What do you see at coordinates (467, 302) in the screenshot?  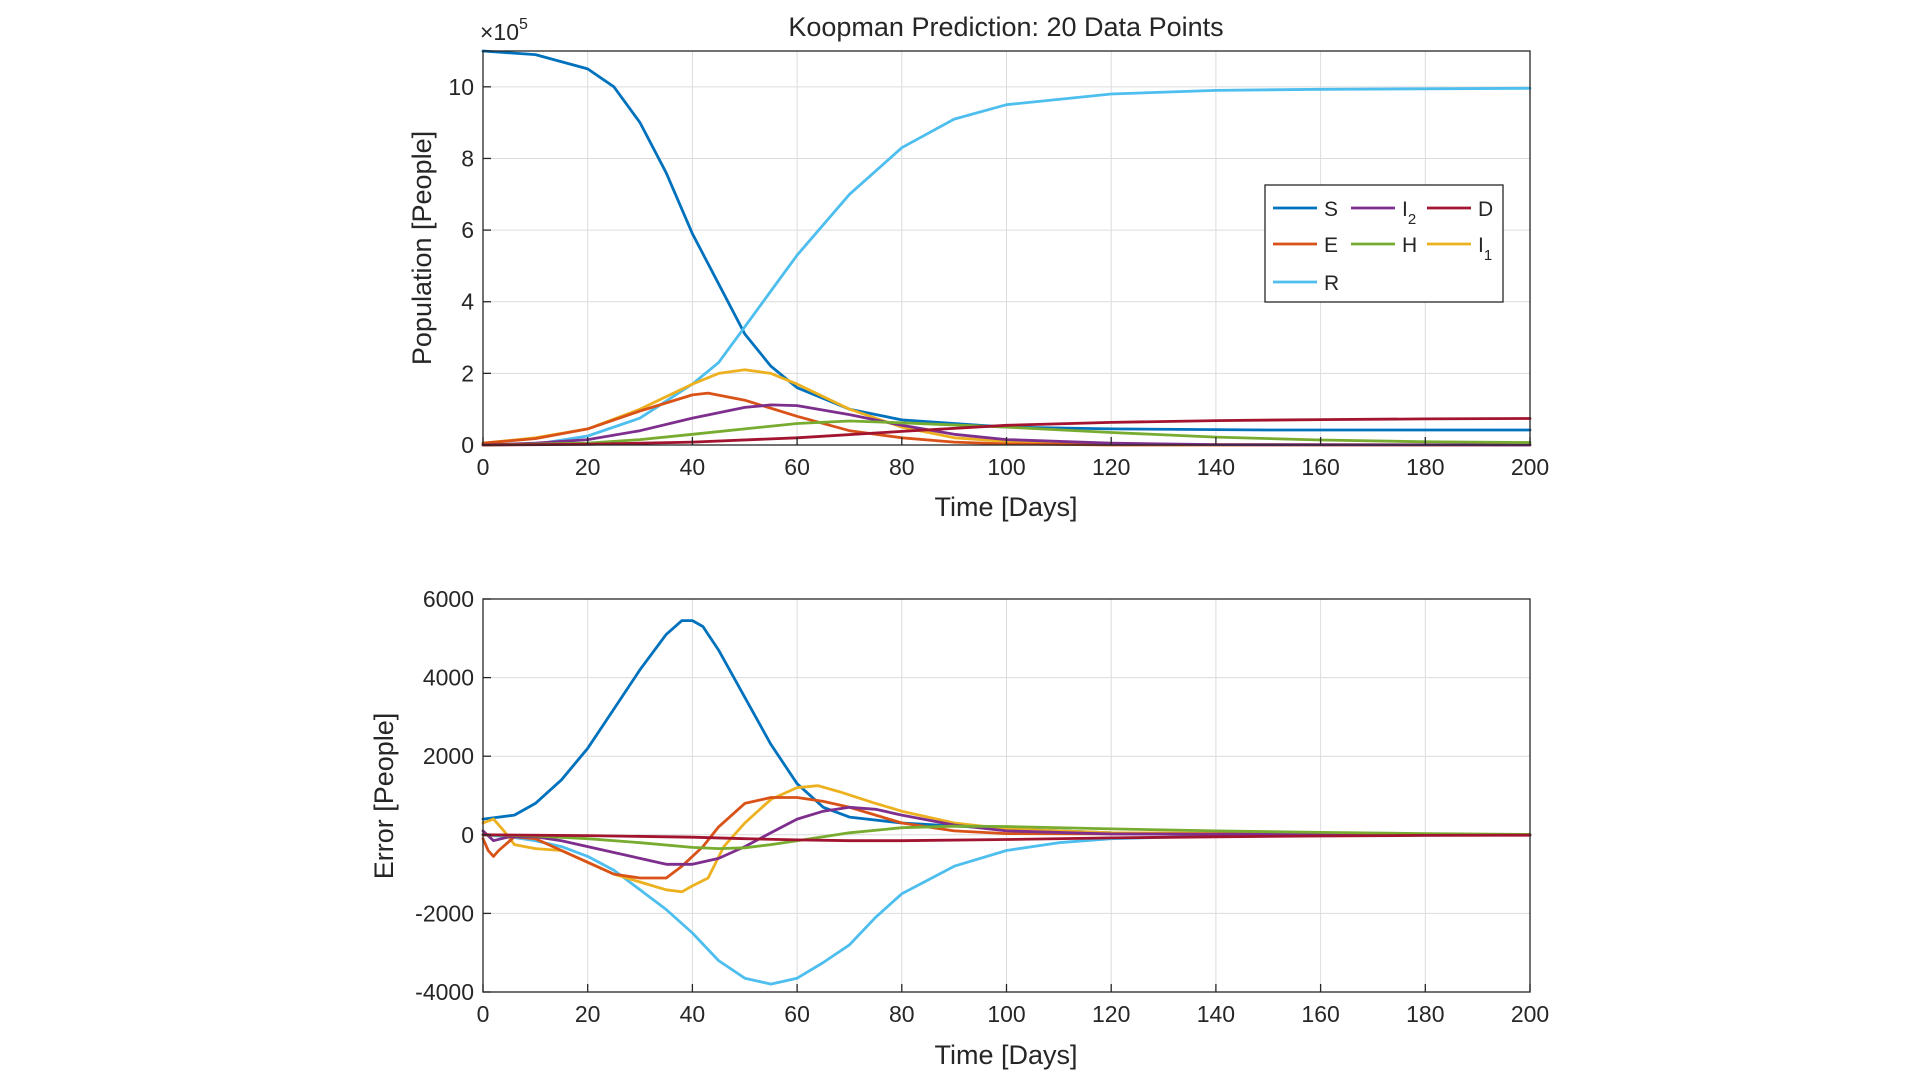 I see `population-y-tick-label: 4` at bounding box center [467, 302].